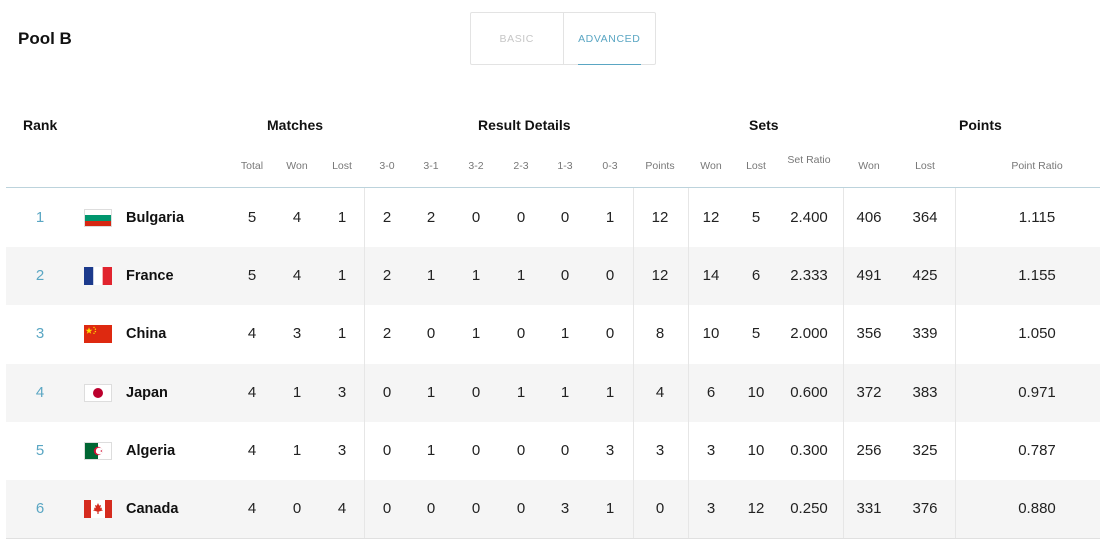 Image resolution: width=1100 pixels, height=542 pixels. I want to click on cell-r03: 1, so click(610, 217).